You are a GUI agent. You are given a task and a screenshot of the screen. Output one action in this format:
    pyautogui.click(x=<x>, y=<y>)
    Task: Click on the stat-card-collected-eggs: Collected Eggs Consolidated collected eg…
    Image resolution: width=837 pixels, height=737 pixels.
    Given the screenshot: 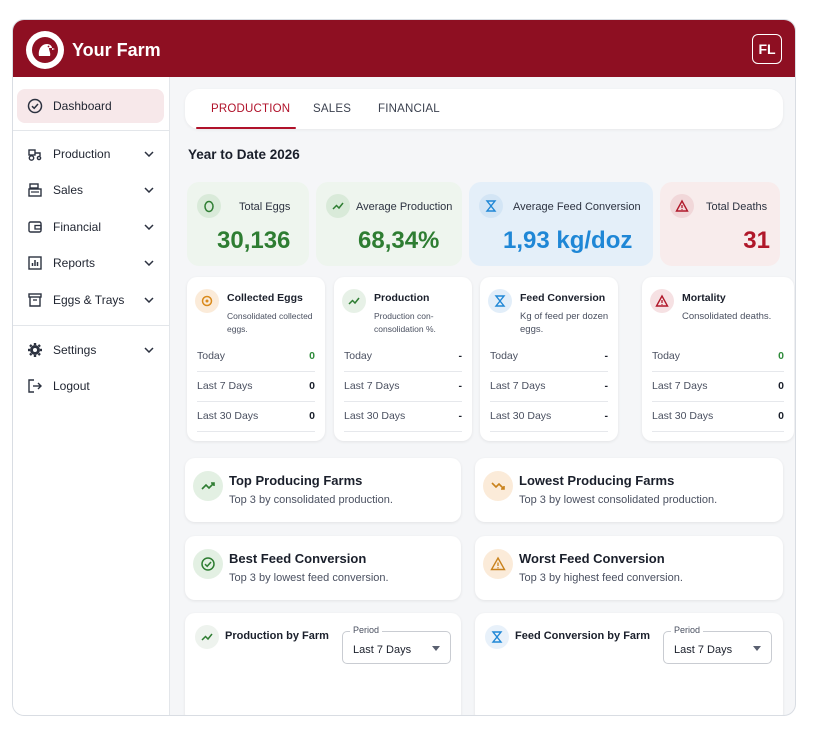 What is the action you would take?
    pyautogui.click(x=256, y=359)
    